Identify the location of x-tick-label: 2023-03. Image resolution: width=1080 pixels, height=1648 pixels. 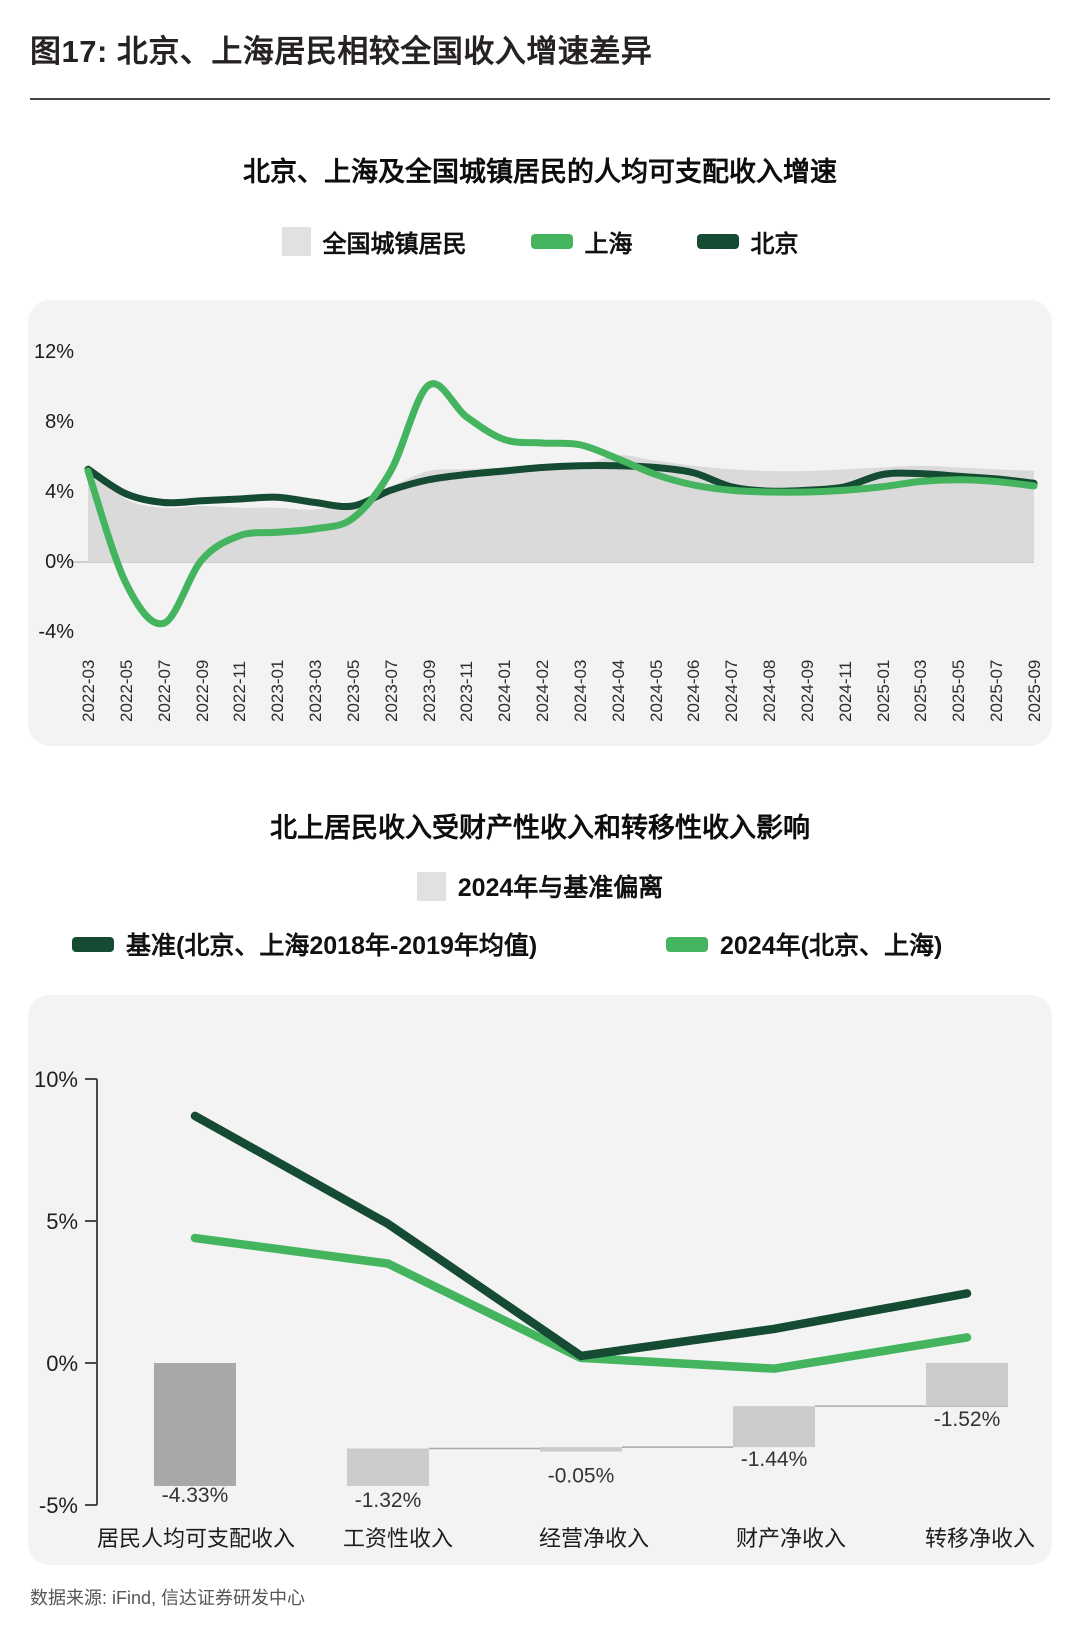
(316, 690).